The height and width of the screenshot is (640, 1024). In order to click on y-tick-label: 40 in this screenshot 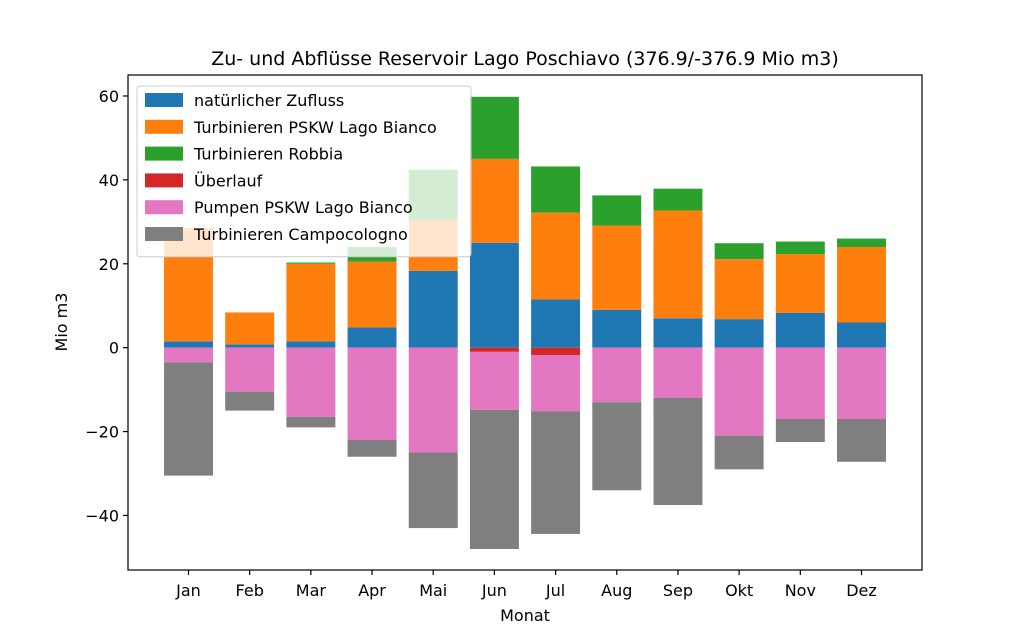, I will do `click(109, 180)`.